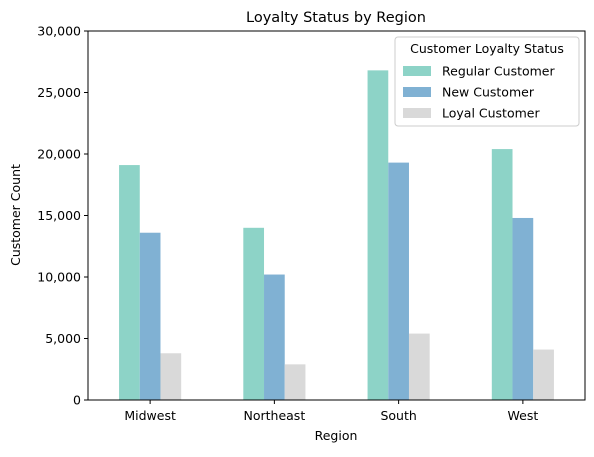 This screenshot has height=457, width=594. Describe the element at coordinates (77, 400) in the screenshot. I see `y-tick-label: 0` at that location.